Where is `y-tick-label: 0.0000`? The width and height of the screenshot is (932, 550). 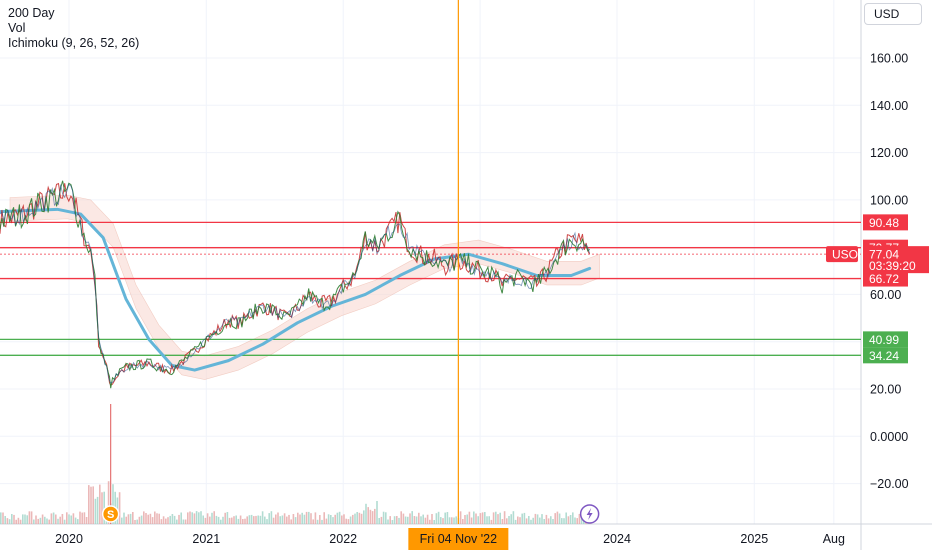 y-tick-label: 0.0000 is located at coordinates (889, 437).